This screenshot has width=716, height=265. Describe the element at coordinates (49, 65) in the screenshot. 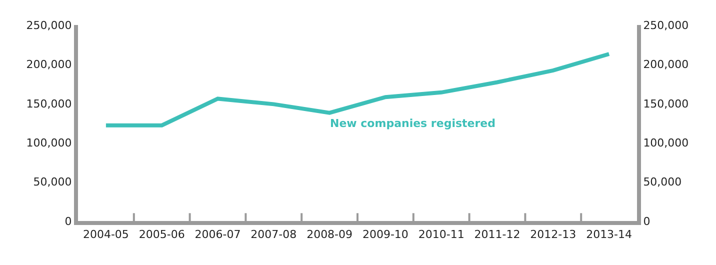

I see `y-tick-label: 200,000` at that location.